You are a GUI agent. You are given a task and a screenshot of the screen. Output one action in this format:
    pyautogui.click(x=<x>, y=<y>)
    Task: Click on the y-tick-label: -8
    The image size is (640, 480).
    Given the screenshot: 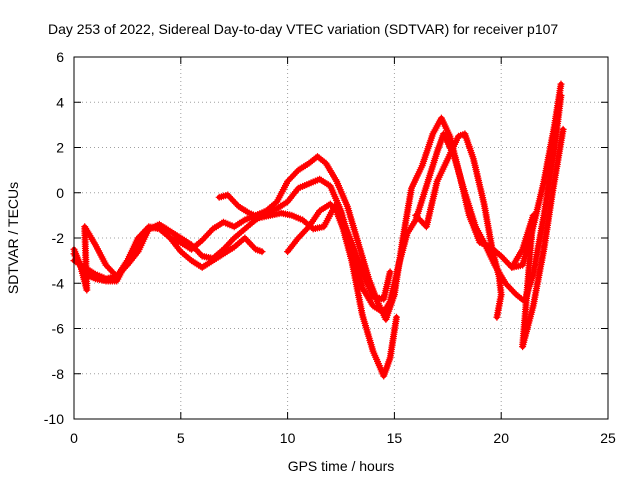 What is the action you would take?
    pyautogui.click(x=58, y=374)
    